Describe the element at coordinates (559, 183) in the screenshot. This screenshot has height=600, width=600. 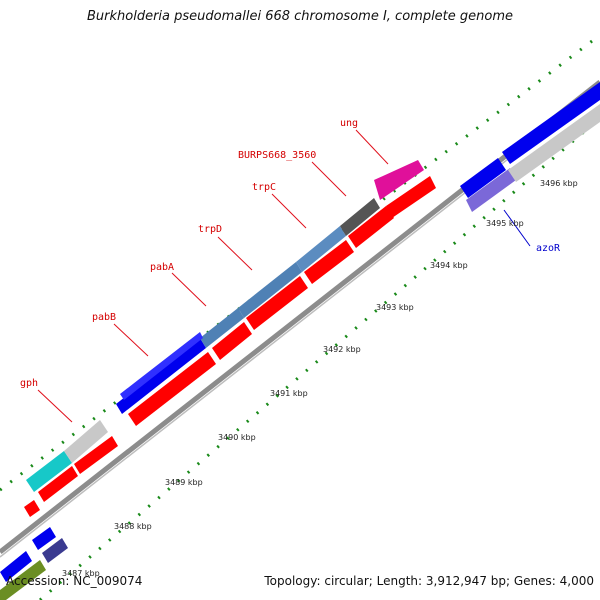
I see `tick-label-3496: 3496 kbp` at that location.